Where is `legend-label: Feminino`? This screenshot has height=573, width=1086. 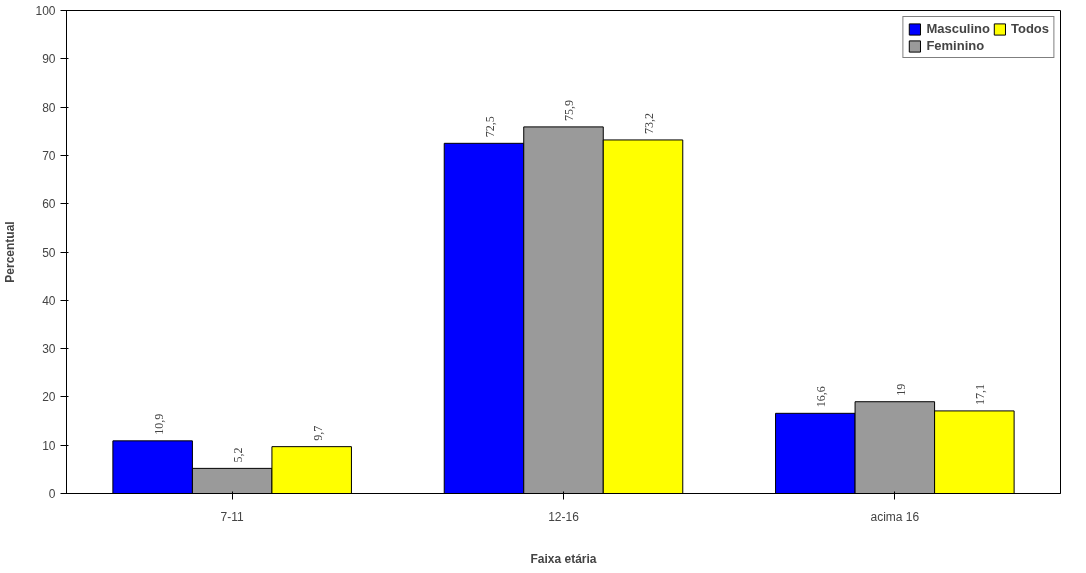
legend-label: Feminino is located at coordinates (955, 45).